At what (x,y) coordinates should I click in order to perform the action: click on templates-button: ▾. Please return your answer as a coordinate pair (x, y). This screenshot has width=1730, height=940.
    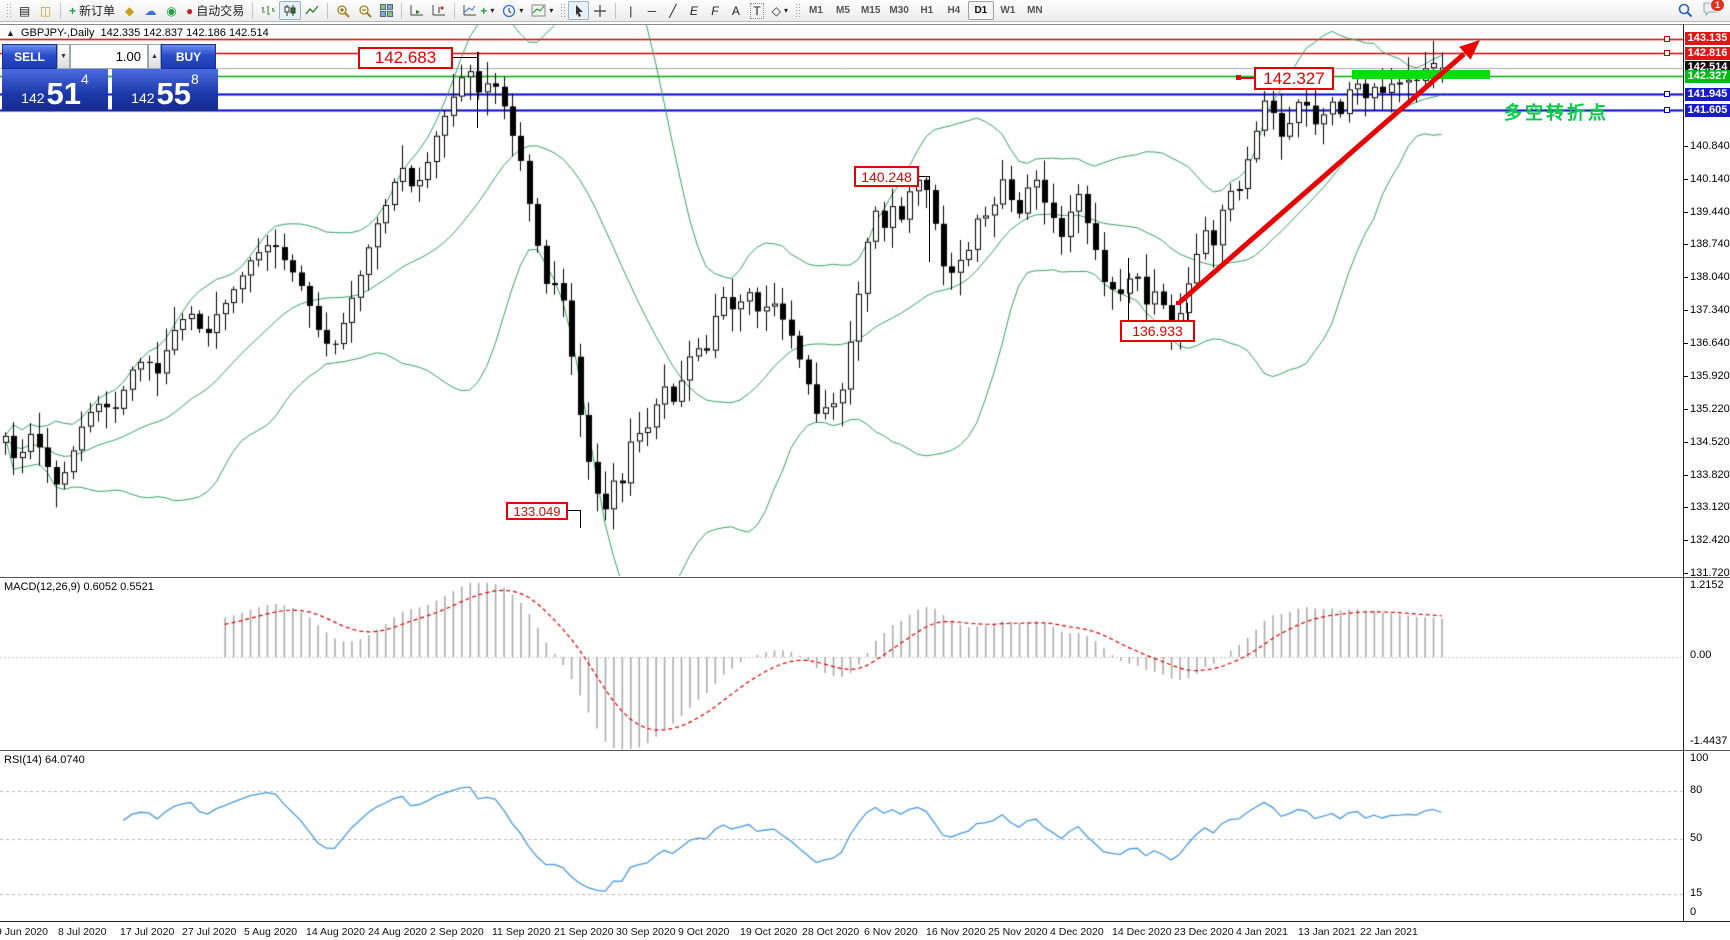
    Looking at the image, I should click on (542, 10).